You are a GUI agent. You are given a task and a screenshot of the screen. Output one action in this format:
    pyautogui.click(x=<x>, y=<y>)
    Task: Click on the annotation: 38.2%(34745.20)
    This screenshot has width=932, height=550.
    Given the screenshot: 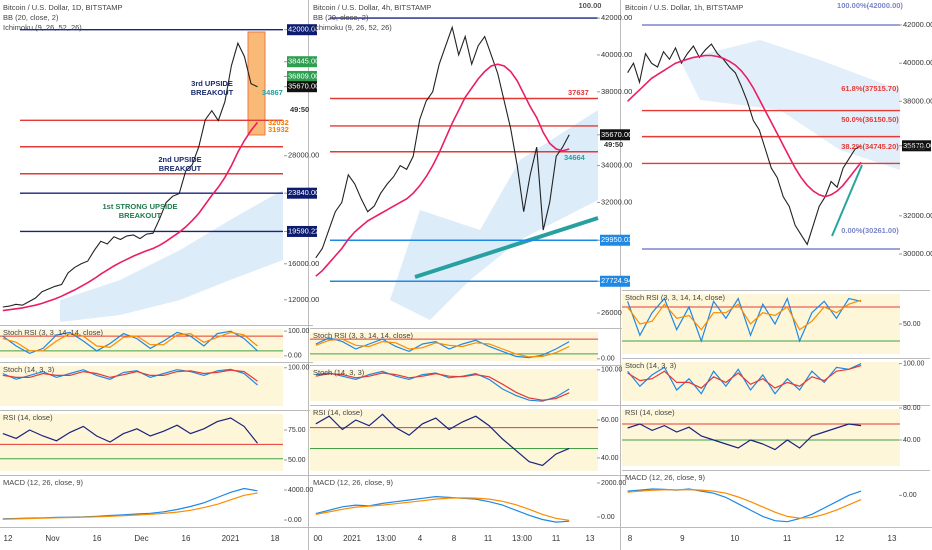 What is the action you would take?
    pyautogui.click(x=870, y=146)
    